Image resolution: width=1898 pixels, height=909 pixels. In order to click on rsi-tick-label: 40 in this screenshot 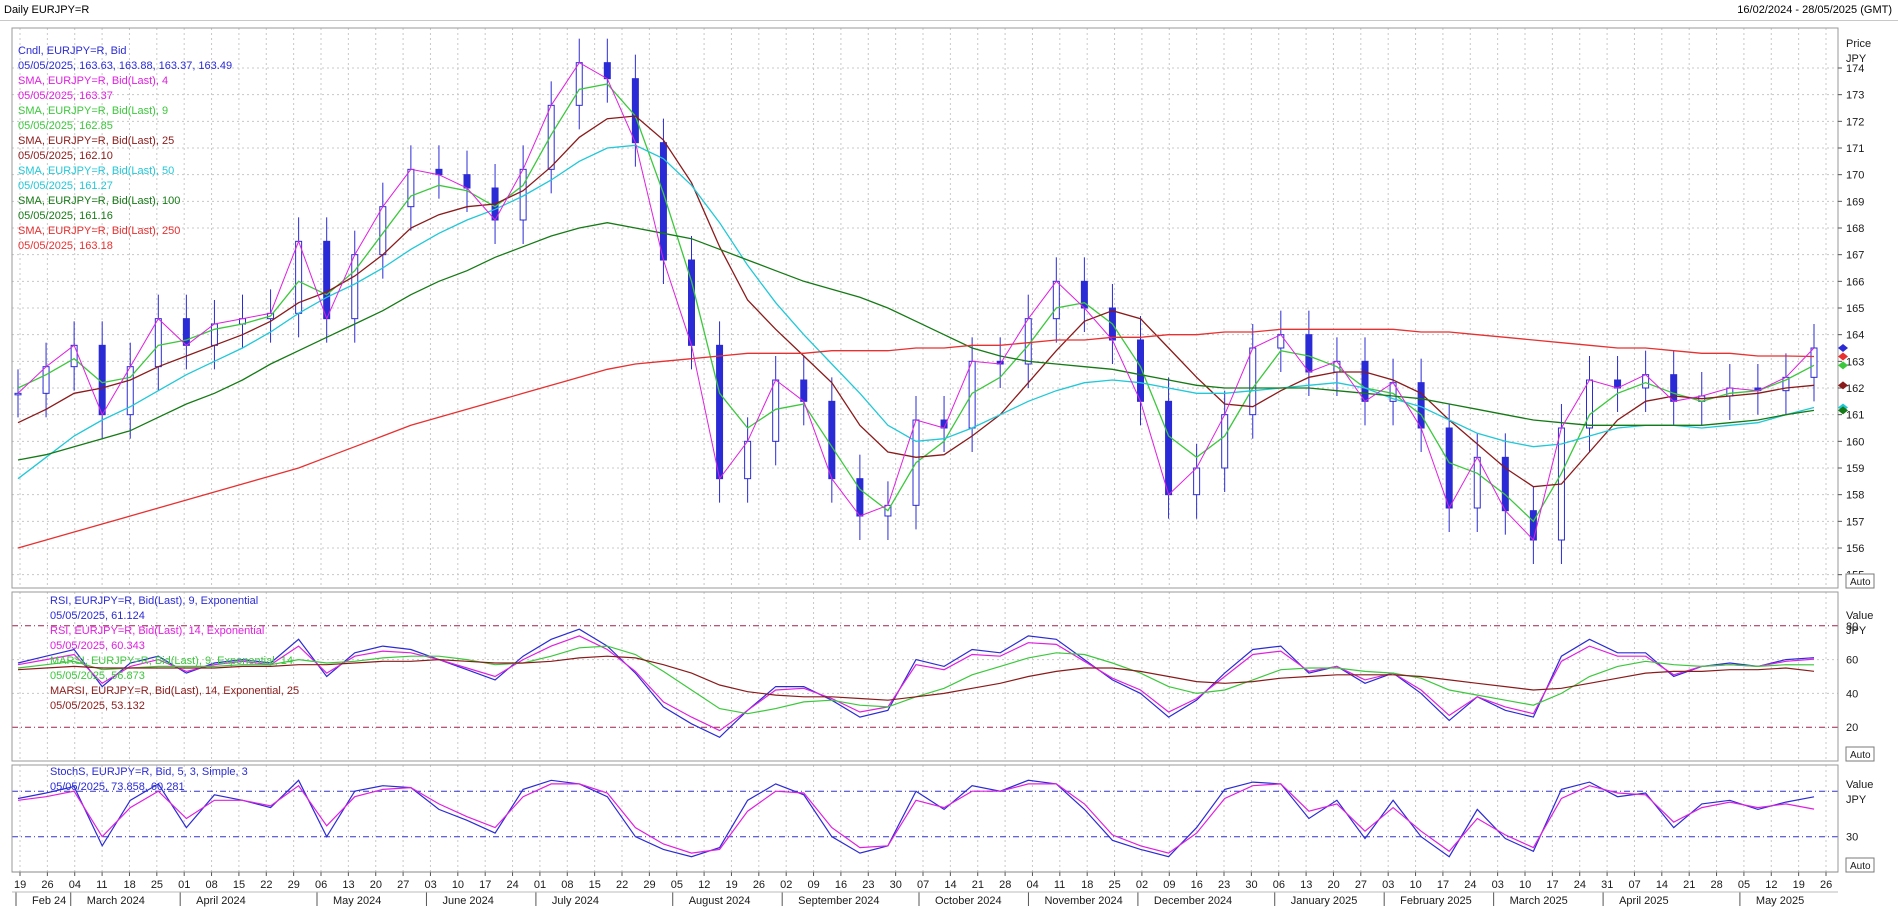, I will do `click(1852, 694)`.